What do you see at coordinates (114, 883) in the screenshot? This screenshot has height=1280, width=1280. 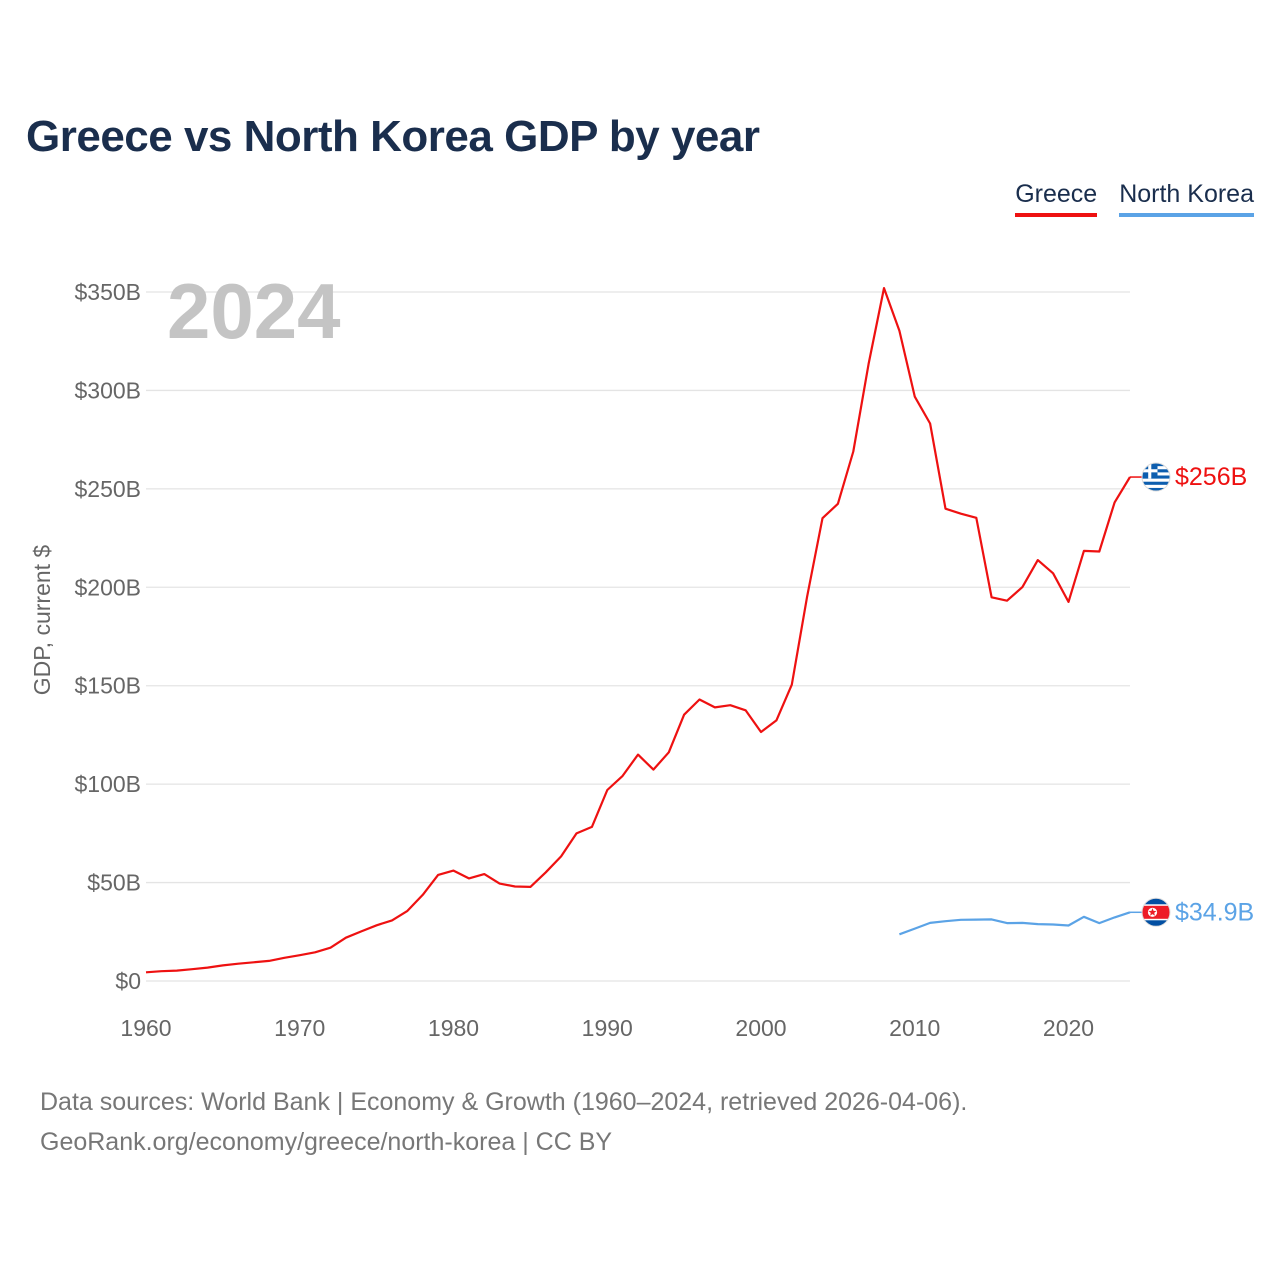 I see `y-tick-label: $50B` at bounding box center [114, 883].